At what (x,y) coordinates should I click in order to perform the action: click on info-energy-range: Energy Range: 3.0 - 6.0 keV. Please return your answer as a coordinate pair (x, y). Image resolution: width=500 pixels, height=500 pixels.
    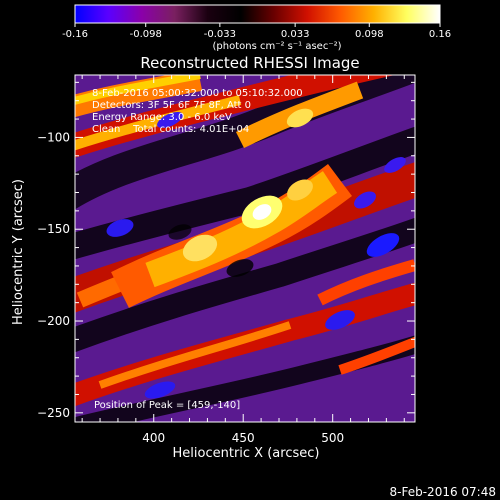
    Looking at the image, I should click on (162, 117).